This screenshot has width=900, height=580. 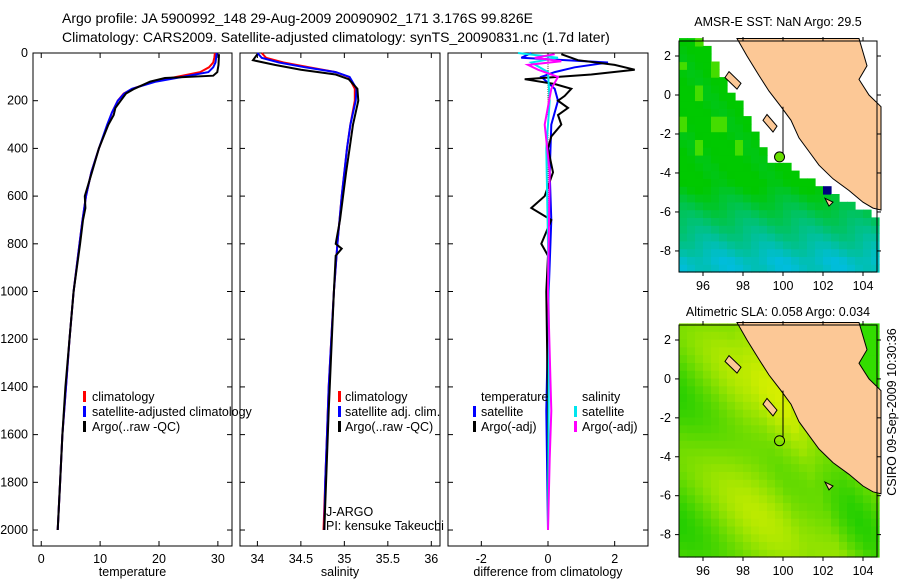 What do you see at coordinates (136, 427) in the screenshot?
I see `legend-label: Argo(..raw -QC)` at bounding box center [136, 427].